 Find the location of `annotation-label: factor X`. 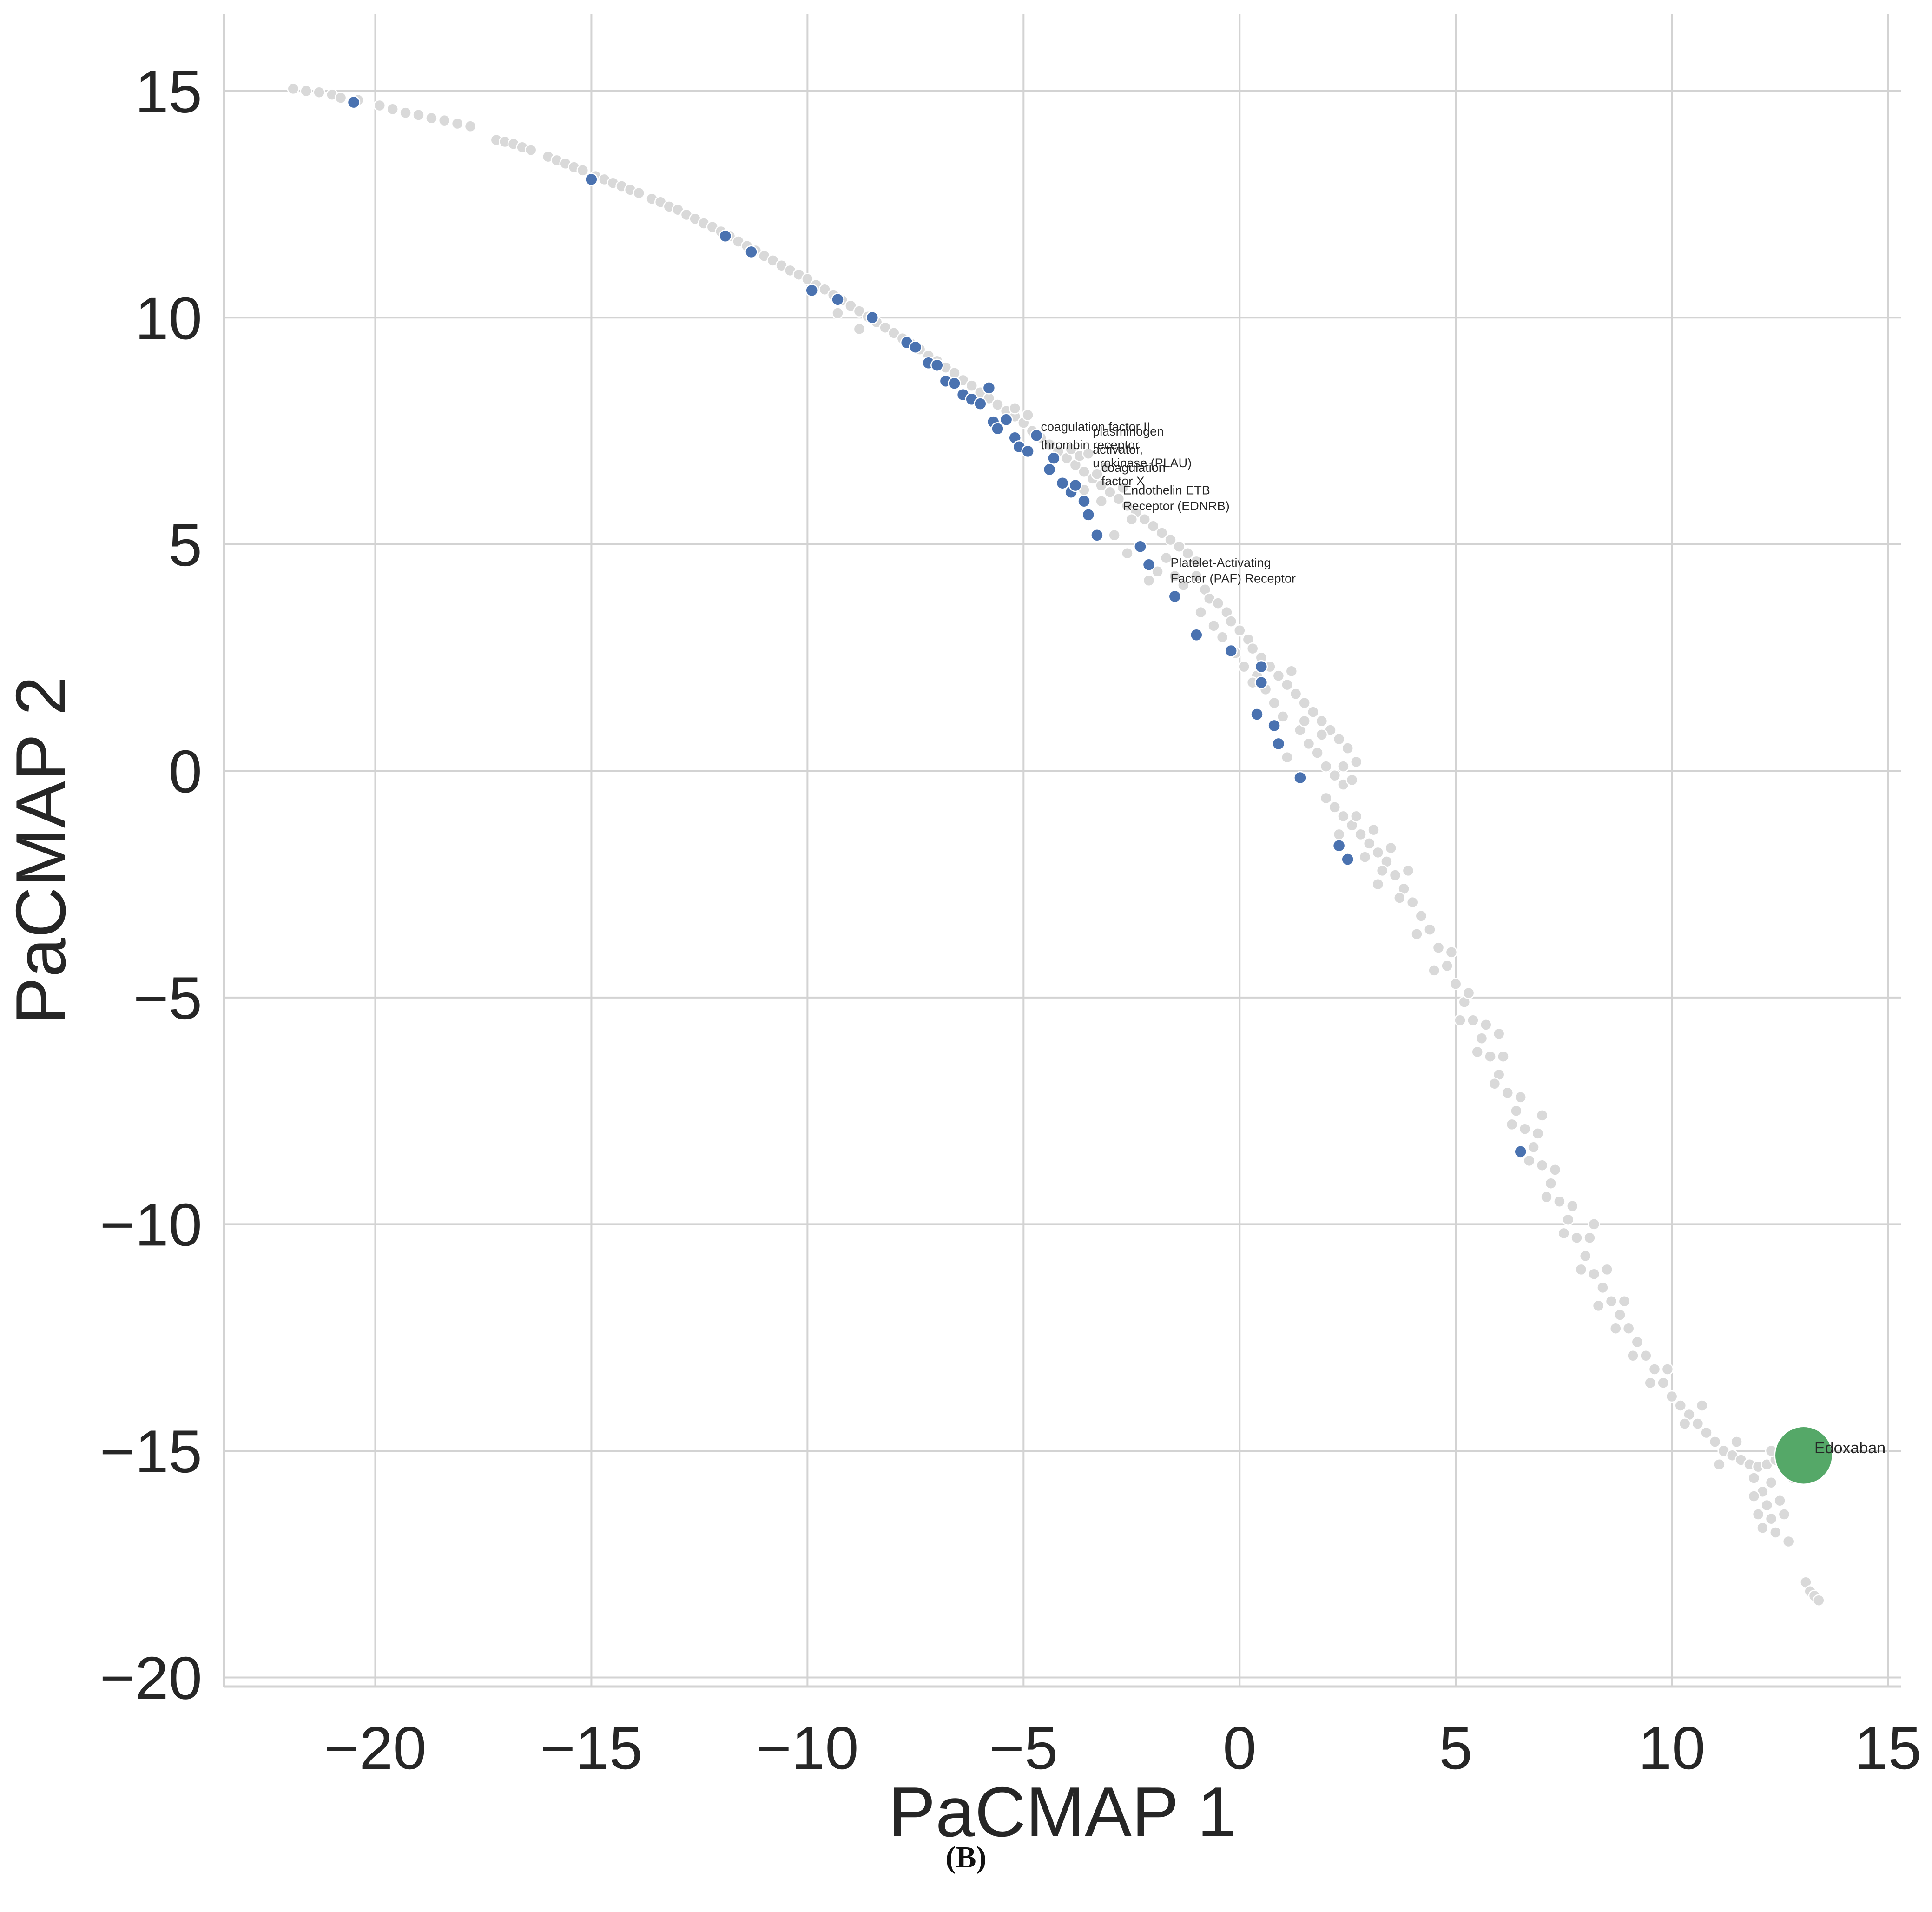

annotation-label: factor X is located at coordinates (1123, 481).